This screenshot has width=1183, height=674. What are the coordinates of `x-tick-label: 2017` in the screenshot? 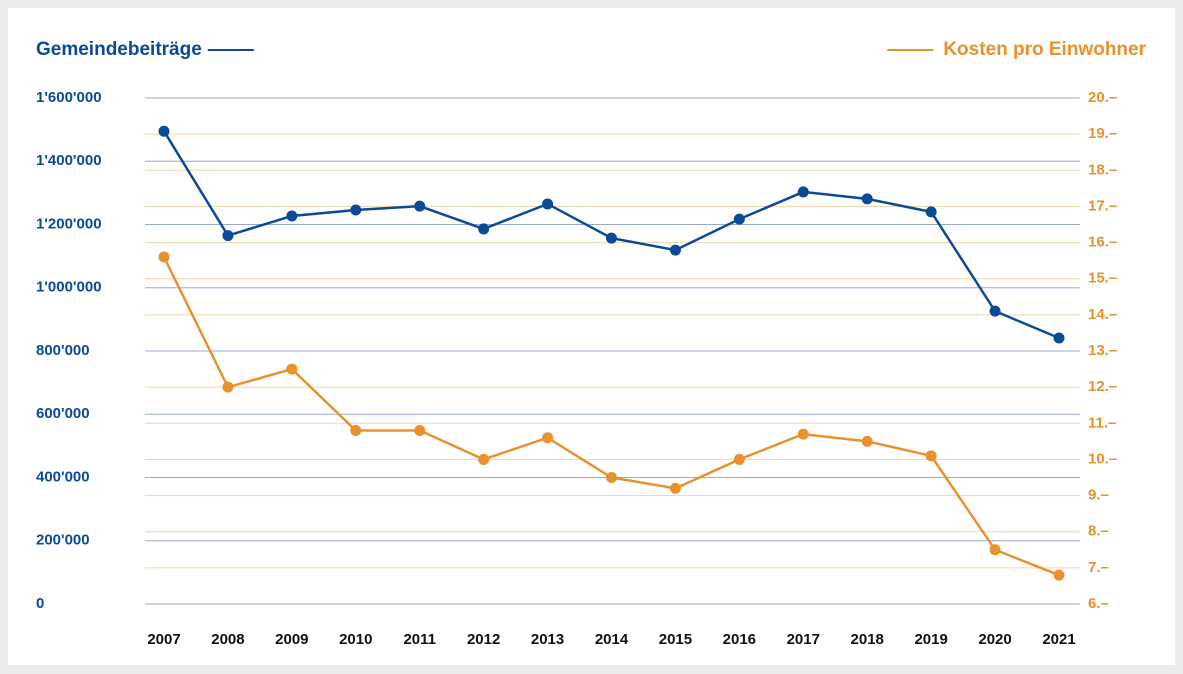 It's located at (803, 639).